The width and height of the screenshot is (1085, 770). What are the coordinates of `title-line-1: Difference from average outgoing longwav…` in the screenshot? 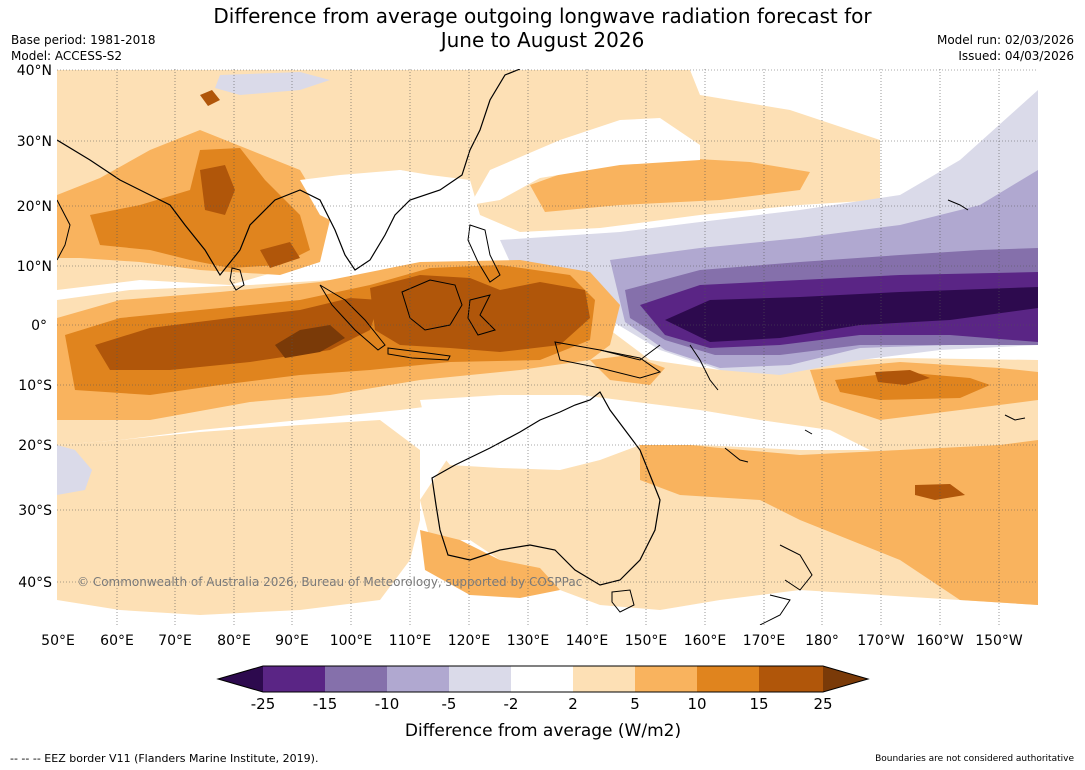 It's located at (542, 16).